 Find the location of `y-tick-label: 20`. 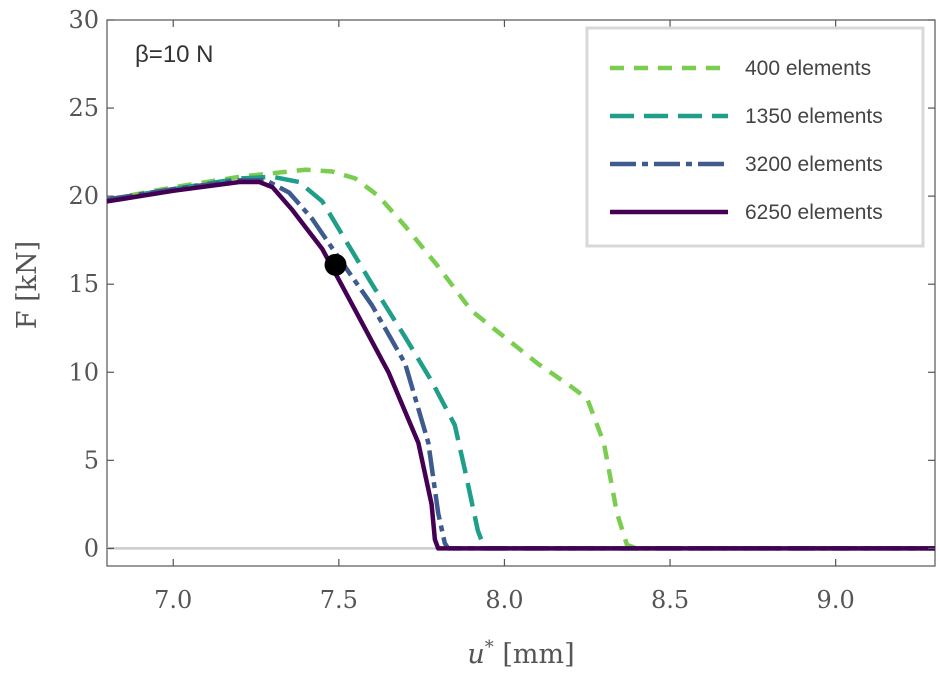

y-tick-label: 20 is located at coordinates (83, 196).